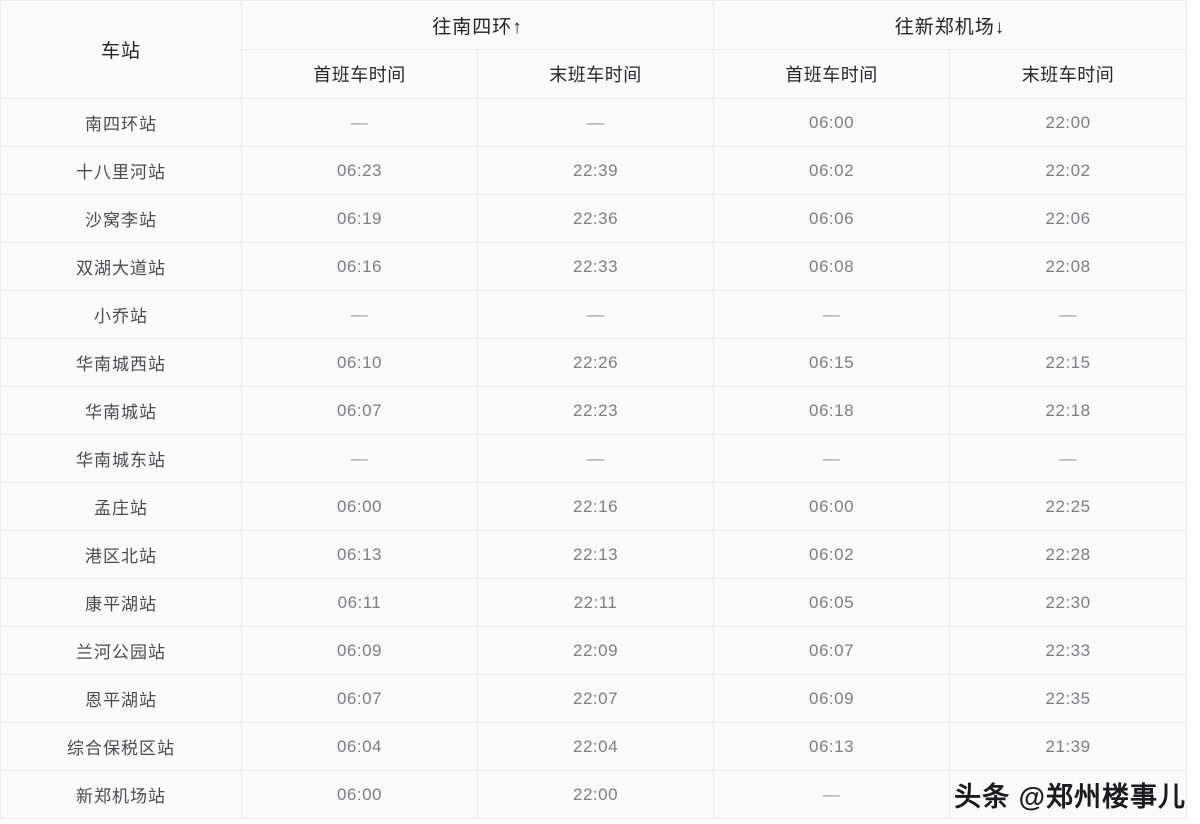 Image resolution: width=1200 pixels, height=824 pixels. What do you see at coordinates (1068, 122) in the screenshot?
I see `cell-down-last-train: 22:00` at bounding box center [1068, 122].